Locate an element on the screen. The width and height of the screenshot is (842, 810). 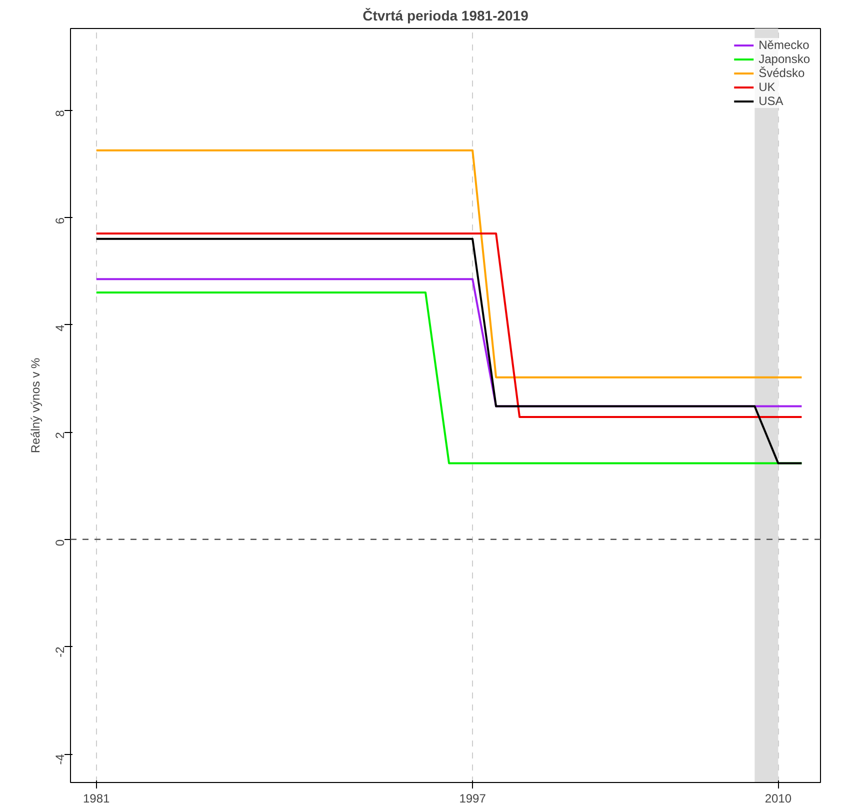
y-tick-label: -4 is located at coordinates (60, 759).